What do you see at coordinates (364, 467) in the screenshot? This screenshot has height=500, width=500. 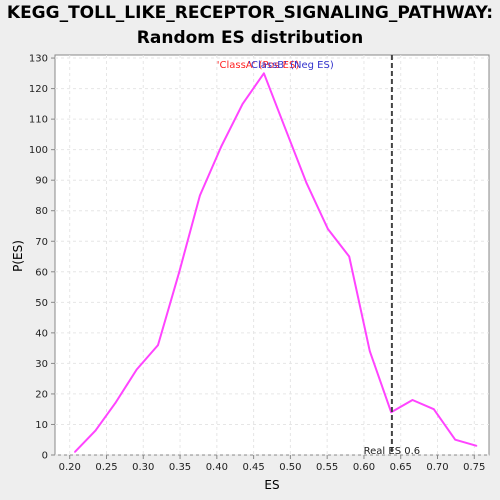 I see `x-tick-label: 0.60` at bounding box center [364, 467].